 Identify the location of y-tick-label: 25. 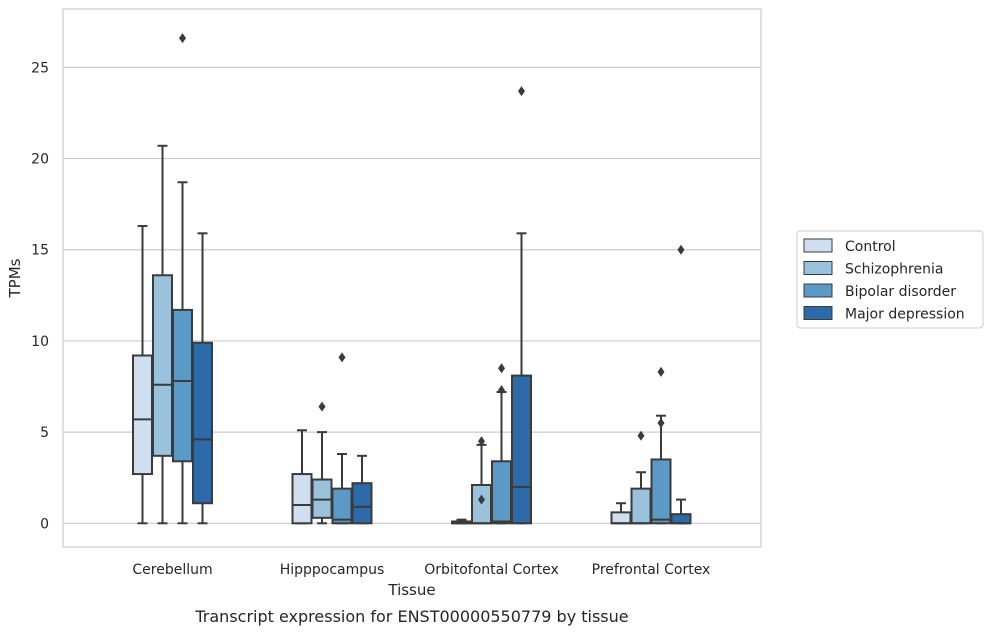
(40, 68).